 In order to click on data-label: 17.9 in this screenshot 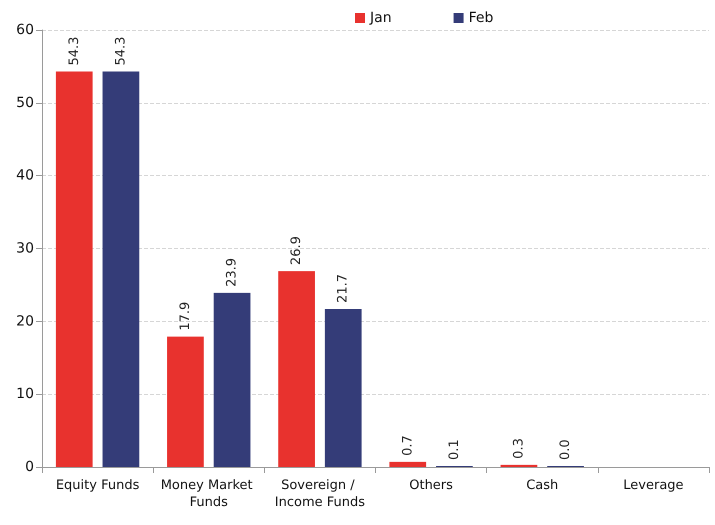, I will do `click(185, 316)`.